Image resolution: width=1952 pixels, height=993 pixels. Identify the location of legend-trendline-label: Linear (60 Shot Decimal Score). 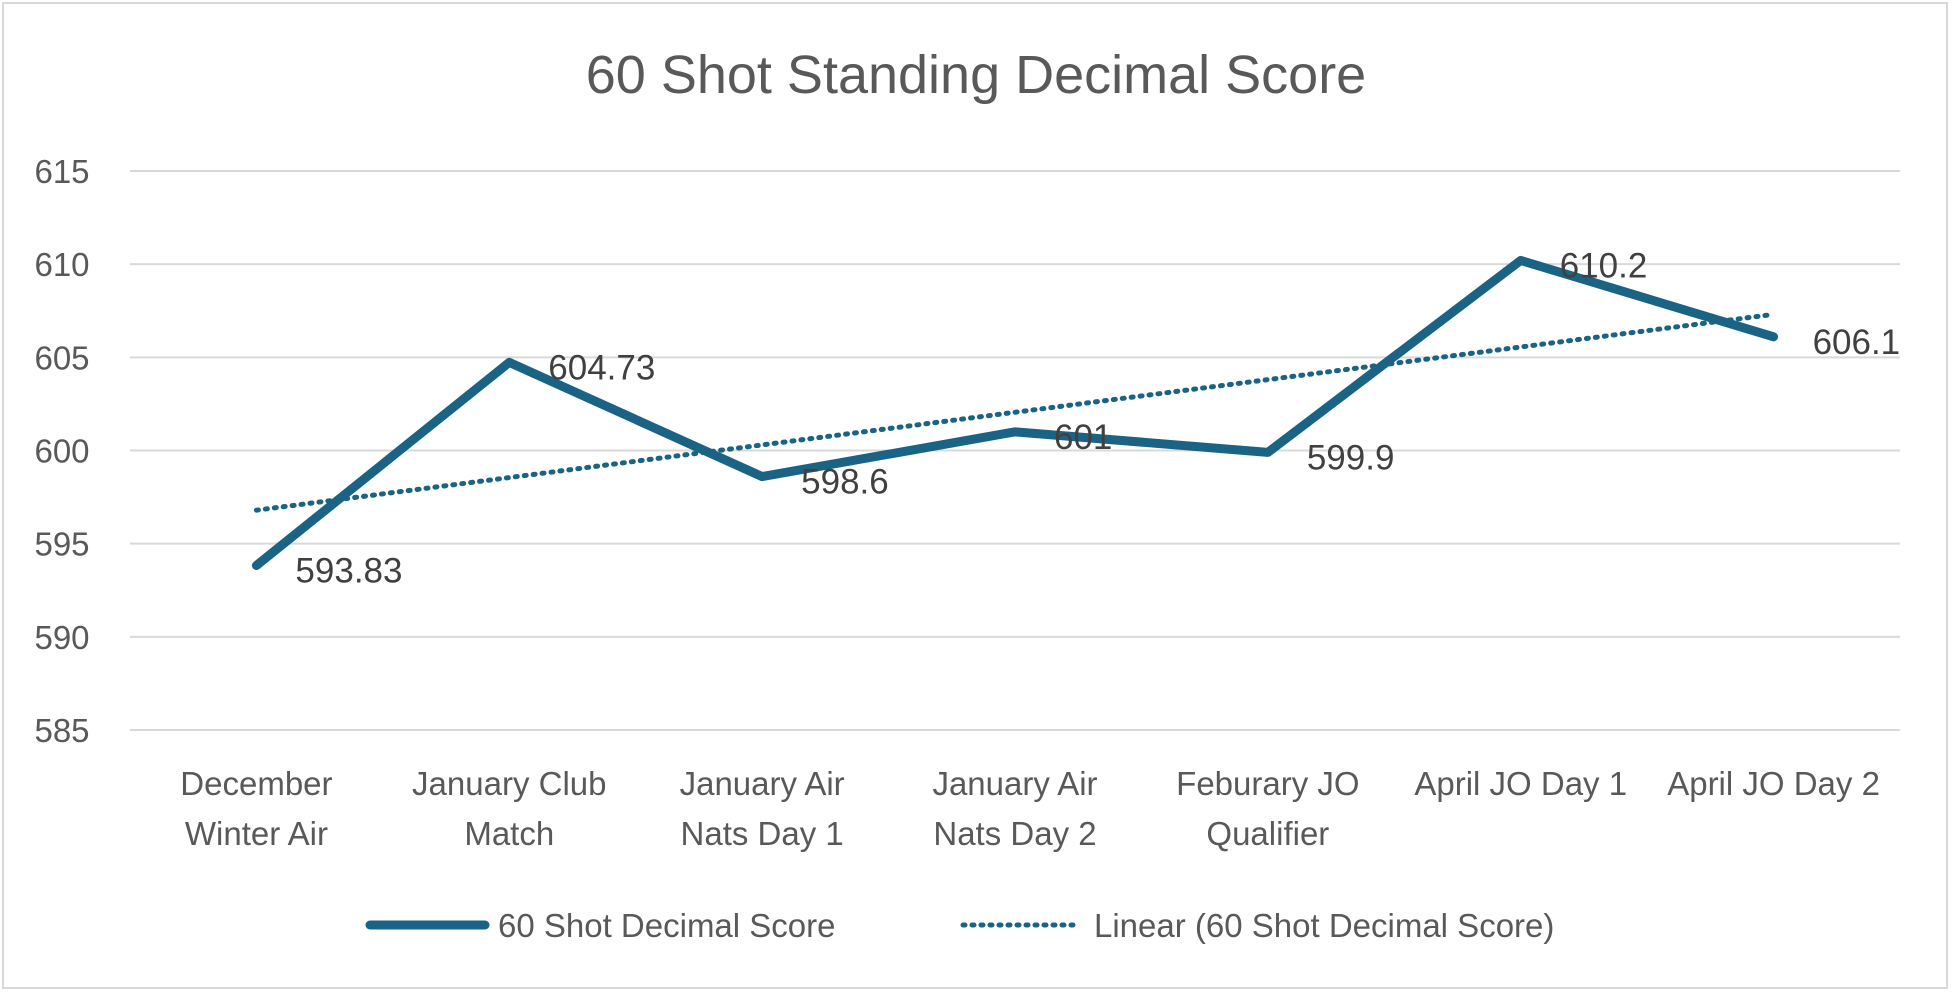
(1324, 925).